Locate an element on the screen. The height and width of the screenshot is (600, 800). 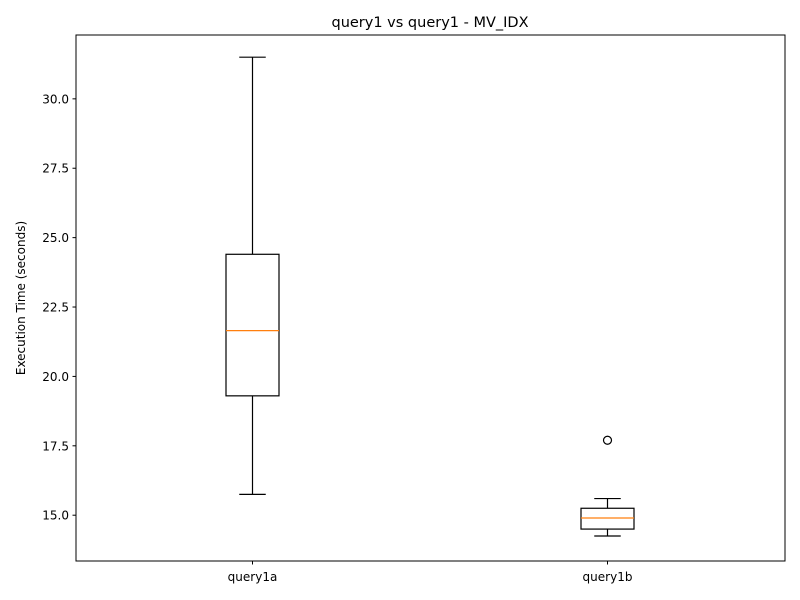
y-tick-label: 22.5 is located at coordinates (55, 308).